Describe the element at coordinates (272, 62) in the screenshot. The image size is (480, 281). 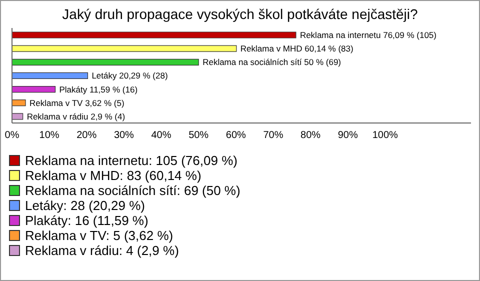
I see `data-label: Reklama na sociálních sítí 50 % (69)` at that location.